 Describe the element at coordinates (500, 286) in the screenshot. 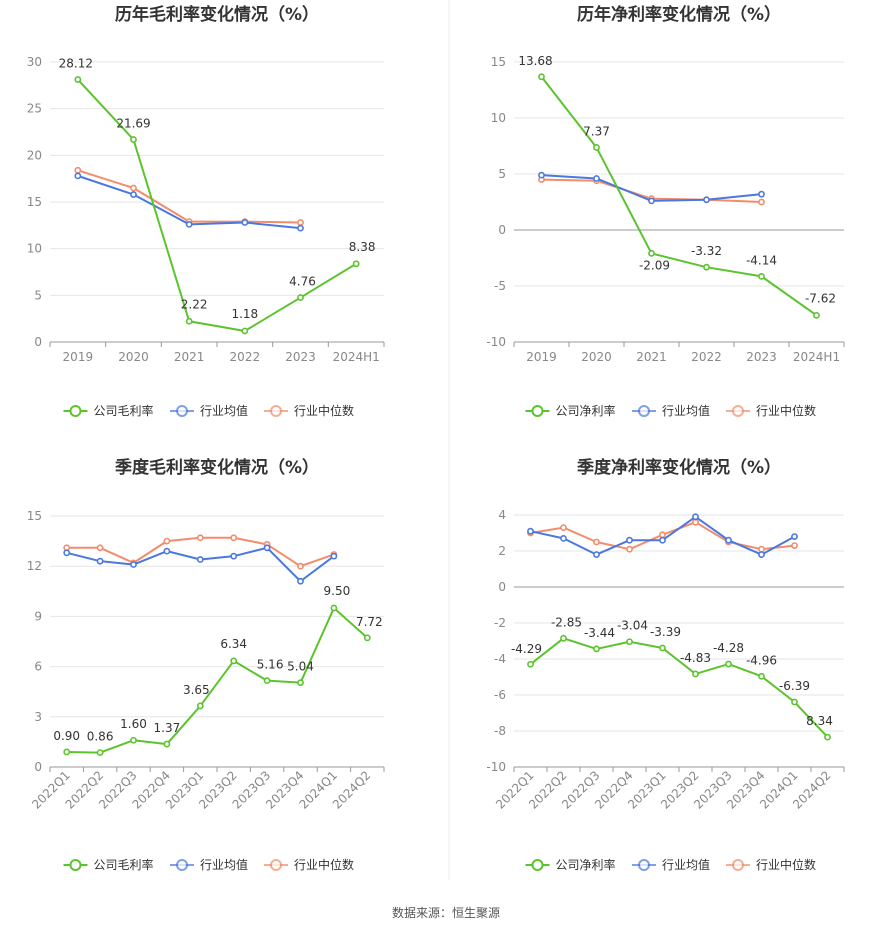

I see `y-tick-label: -5` at that location.